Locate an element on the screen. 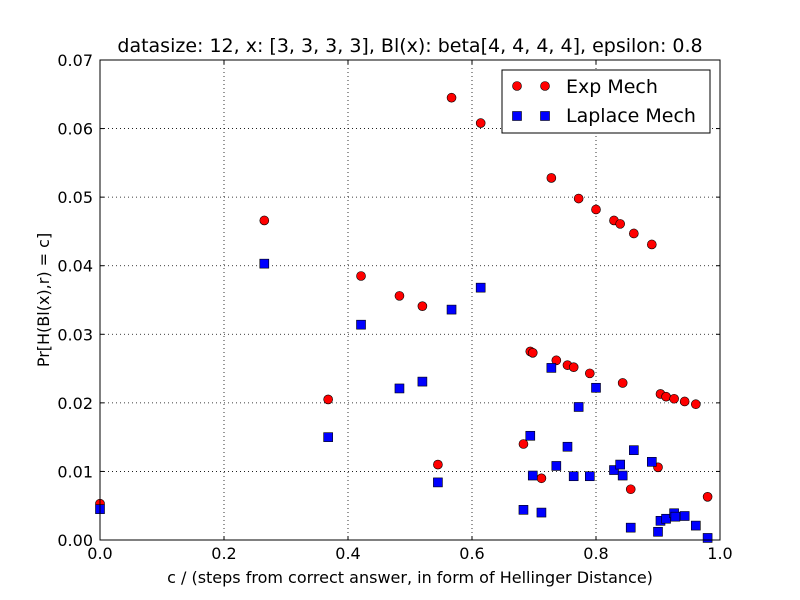  x-tick-label: 0.6 is located at coordinates (471, 553).